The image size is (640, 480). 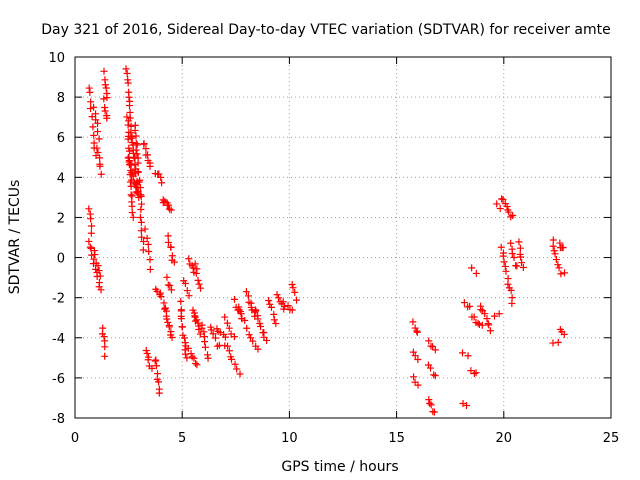 I want to click on y-tick-label: 8, so click(x=61, y=98).